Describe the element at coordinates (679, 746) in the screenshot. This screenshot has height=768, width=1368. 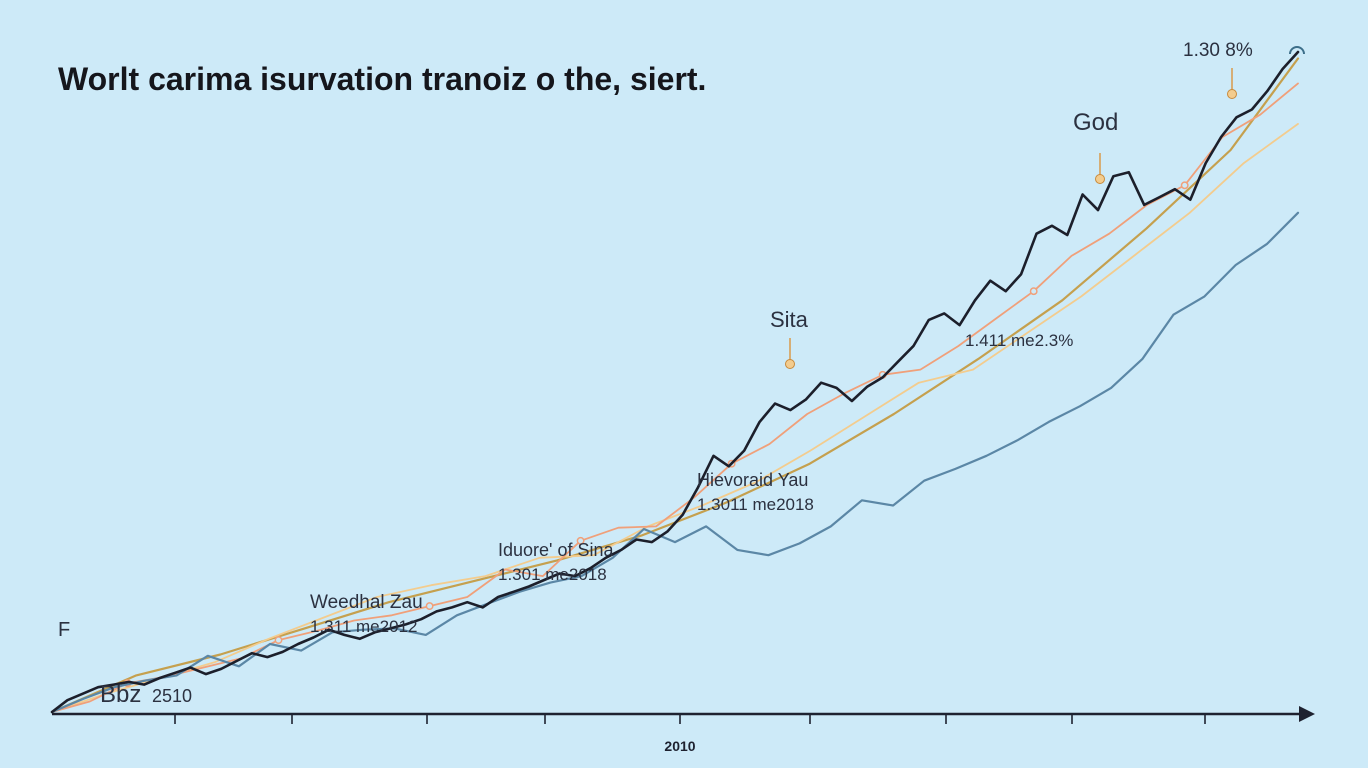
I see `x-tick-label: 2010` at that location.